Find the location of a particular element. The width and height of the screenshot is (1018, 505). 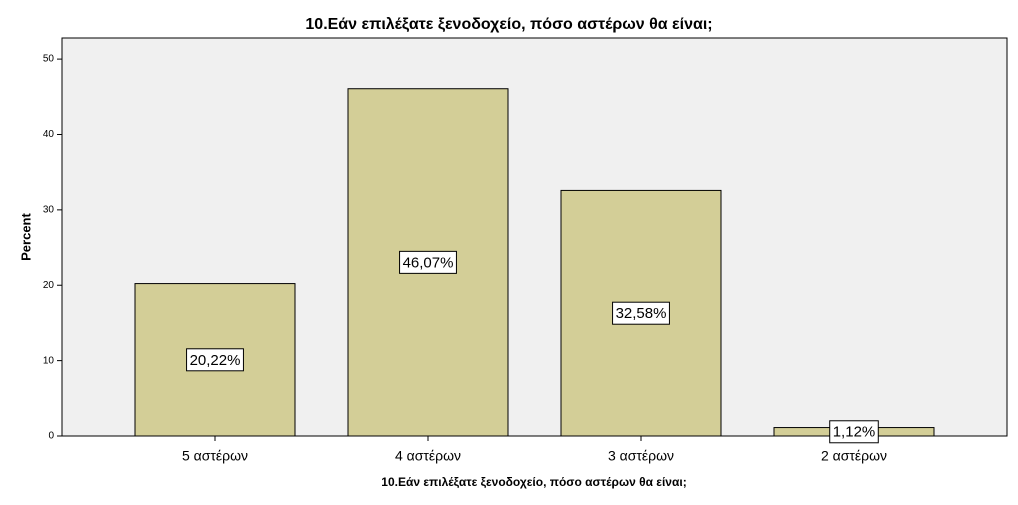

value-label: 20,22% is located at coordinates (215, 360).